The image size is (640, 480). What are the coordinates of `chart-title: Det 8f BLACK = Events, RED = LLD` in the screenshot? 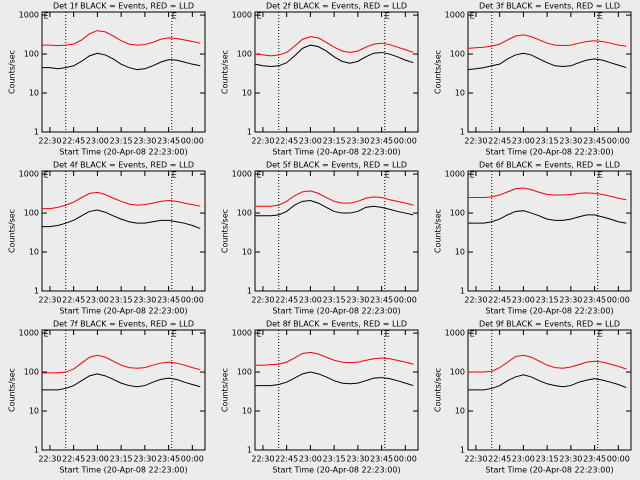 It's located at (336, 324).